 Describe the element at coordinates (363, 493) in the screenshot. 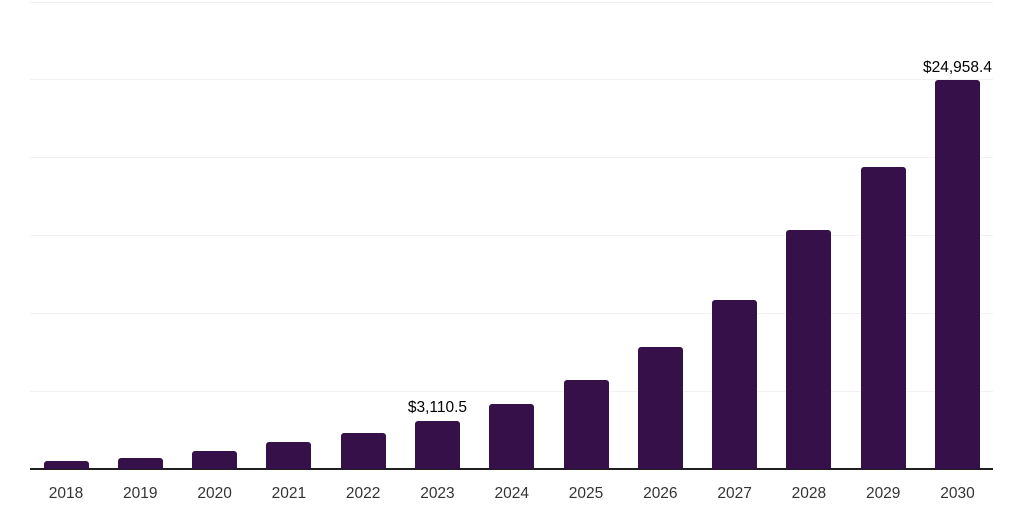

I see `x-tick-label-2022: 2022` at that location.